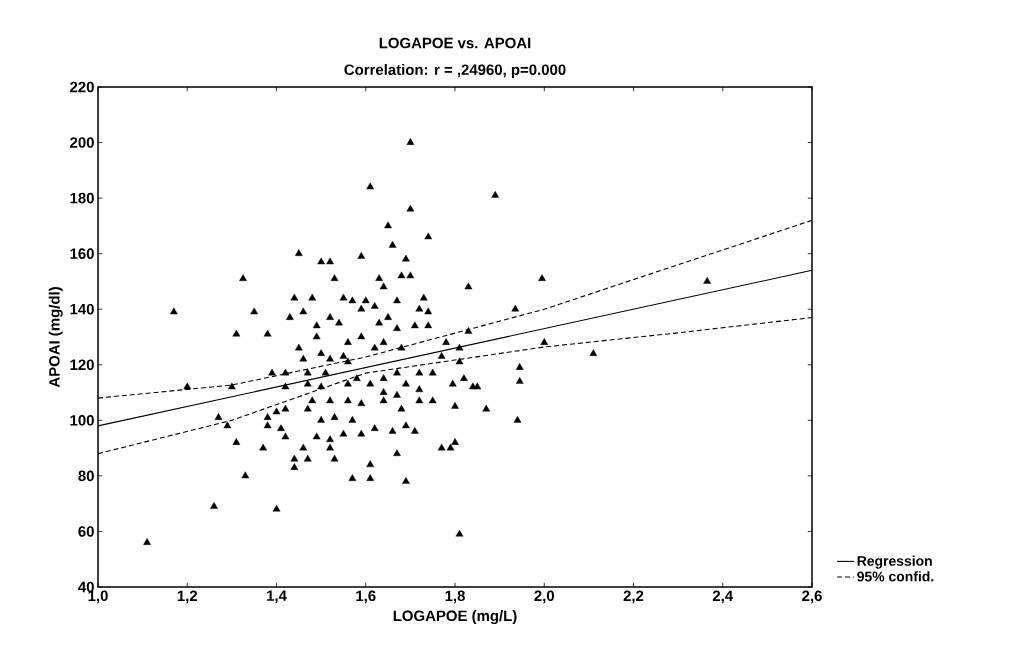 This screenshot has height=656, width=1021. What do you see at coordinates (82, 87) in the screenshot?
I see `y-tick-label: 220` at bounding box center [82, 87].